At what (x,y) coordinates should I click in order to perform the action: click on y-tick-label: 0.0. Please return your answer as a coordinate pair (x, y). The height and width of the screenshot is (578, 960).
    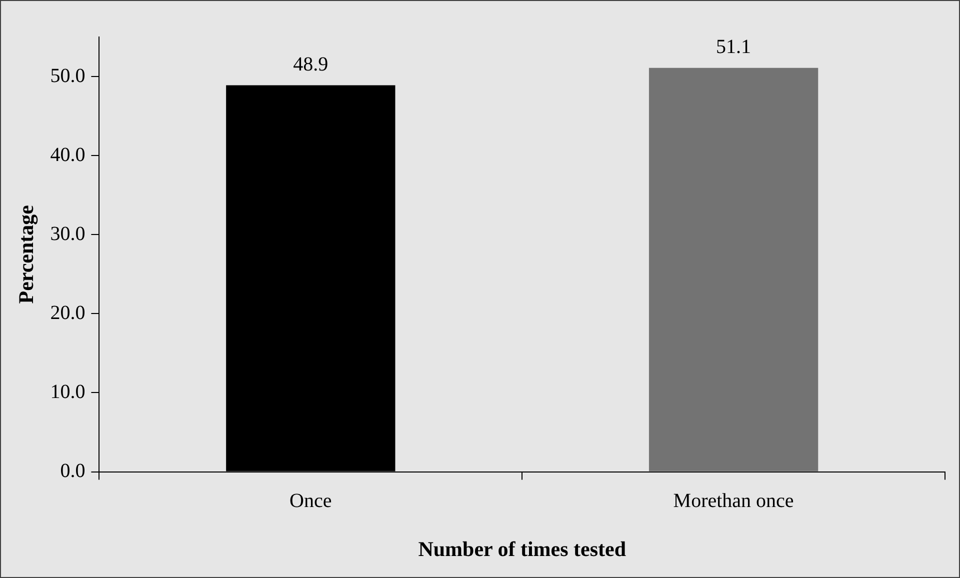
    Looking at the image, I should click on (73, 471).